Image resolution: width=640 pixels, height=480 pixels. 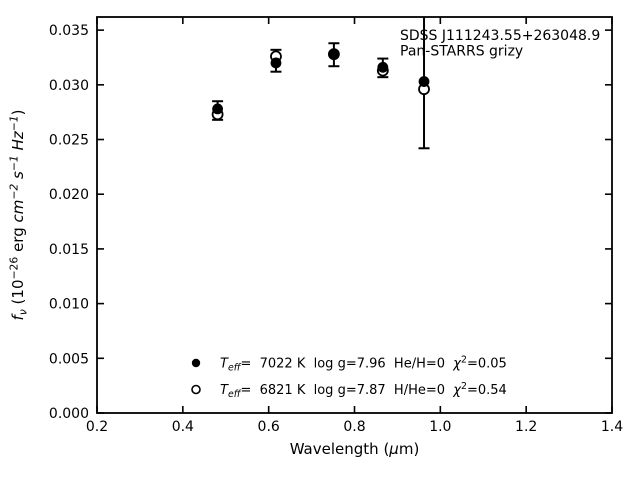 I want to click on y-tick-label-0.000: 0.000, so click(x=69, y=414).